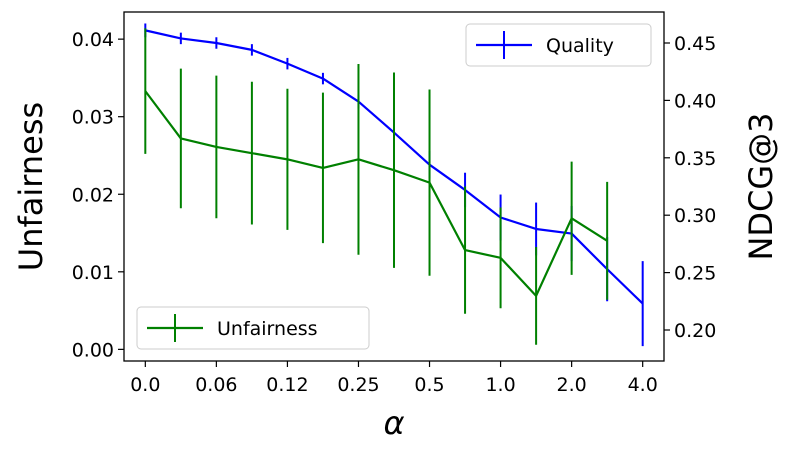  Describe the element at coordinates (695, 274) in the screenshot. I see `right-y-tick-label: 0.25` at that location.